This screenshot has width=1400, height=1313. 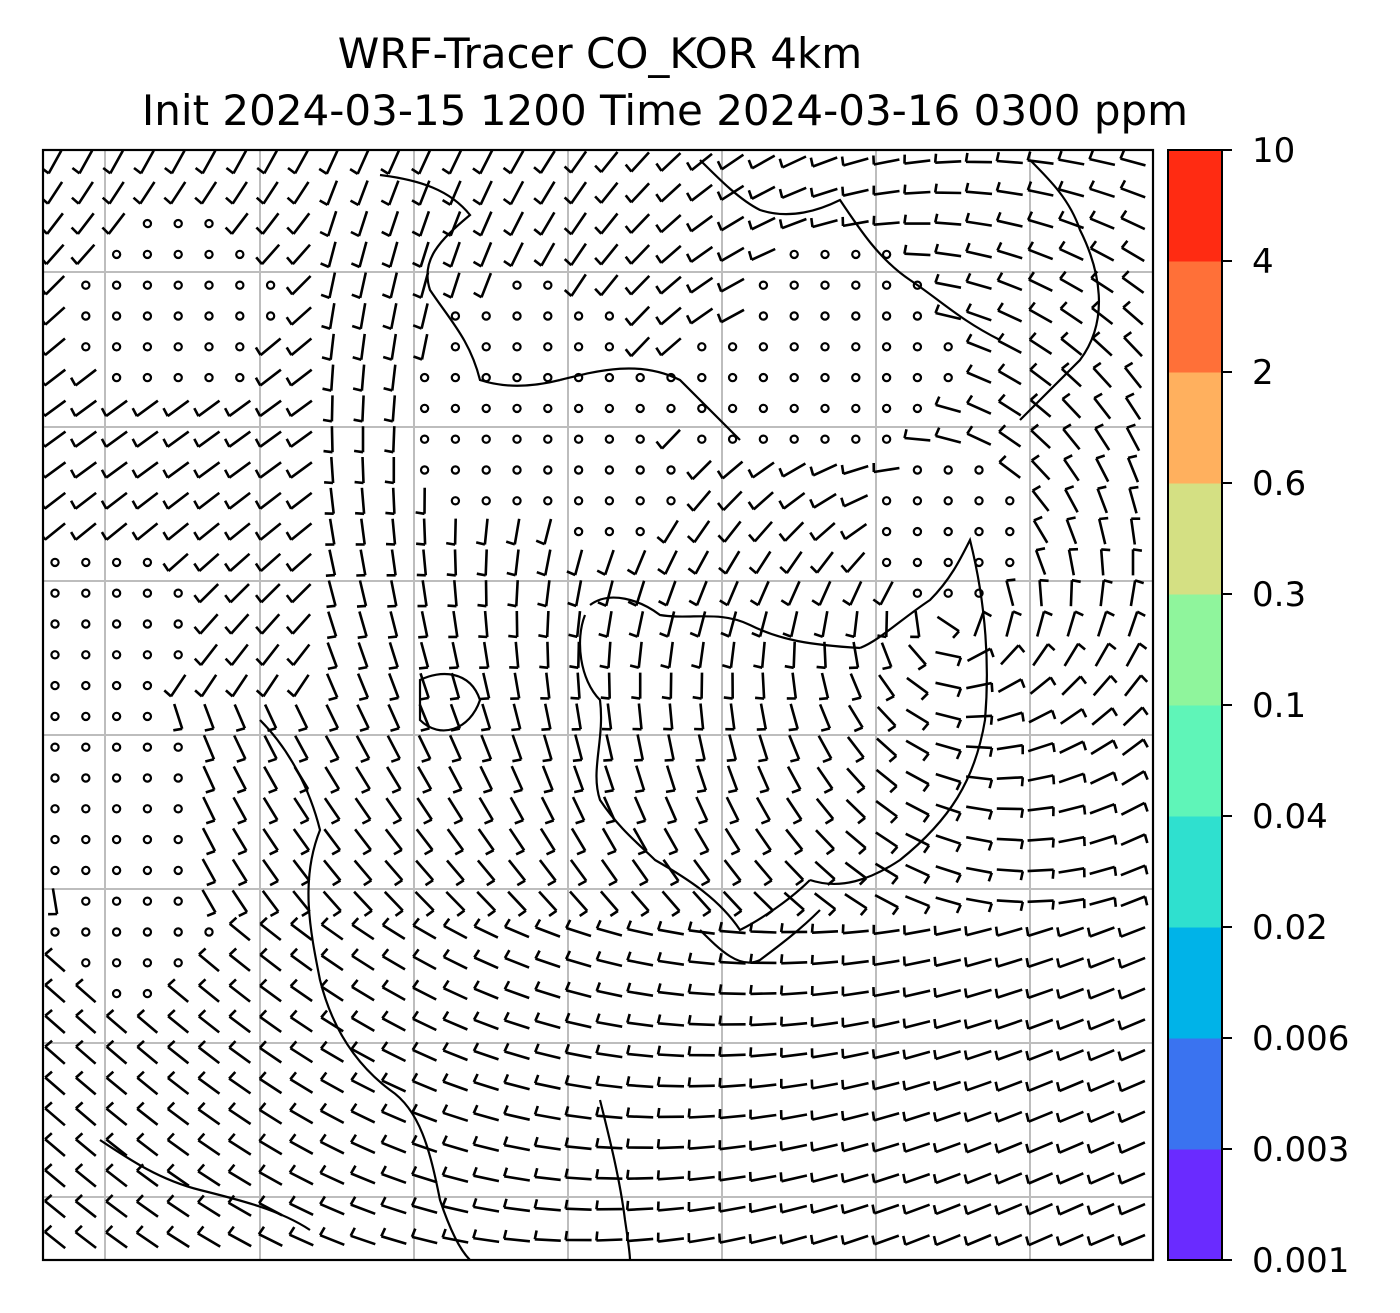 I want to click on colorbar-tick-label: 4, so click(x=1263, y=262).